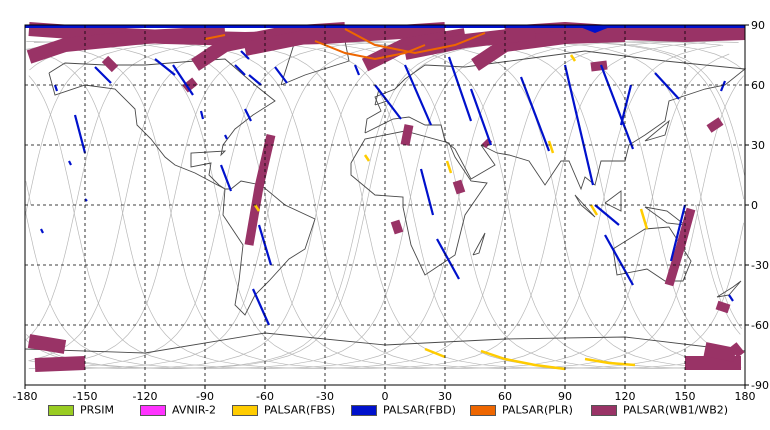 This screenshot has width=770, height=430. I want to click on y-tick-label: -90, so click(760, 385).